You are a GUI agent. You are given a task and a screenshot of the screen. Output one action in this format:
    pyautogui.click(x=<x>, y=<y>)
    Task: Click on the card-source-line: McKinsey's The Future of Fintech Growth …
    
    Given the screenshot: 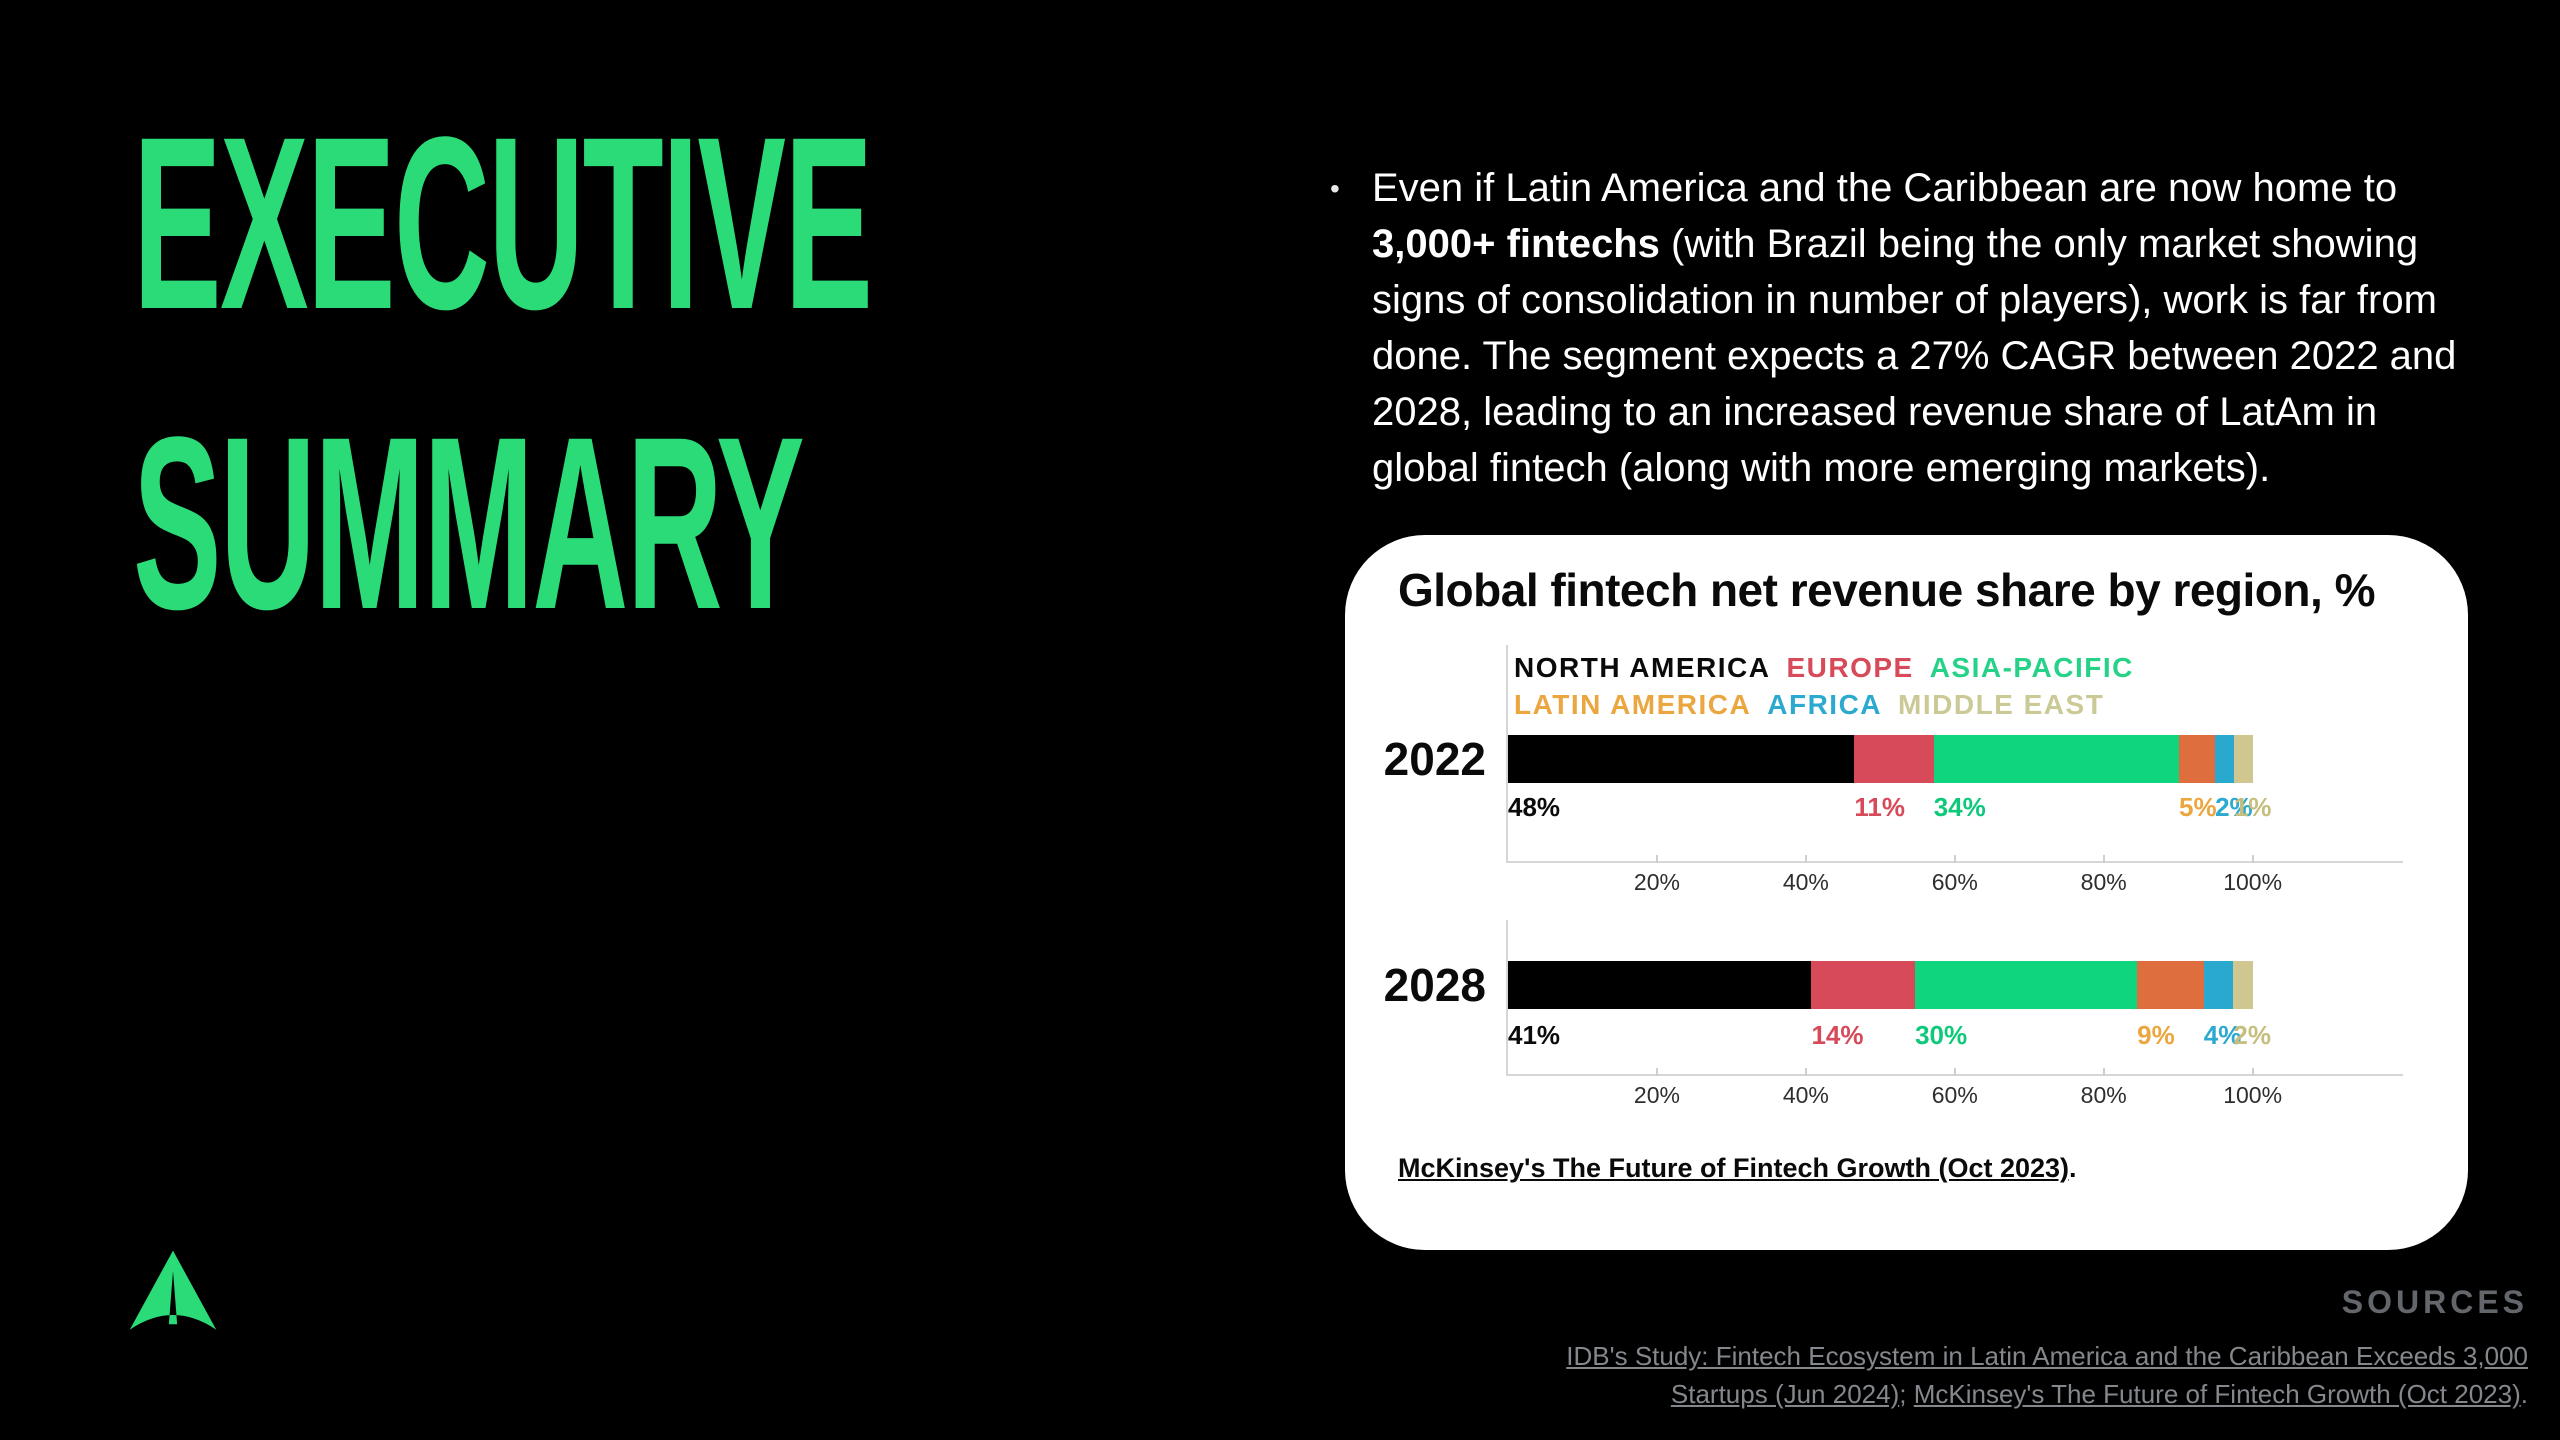 What is the action you would take?
    pyautogui.click(x=1737, y=1168)
    